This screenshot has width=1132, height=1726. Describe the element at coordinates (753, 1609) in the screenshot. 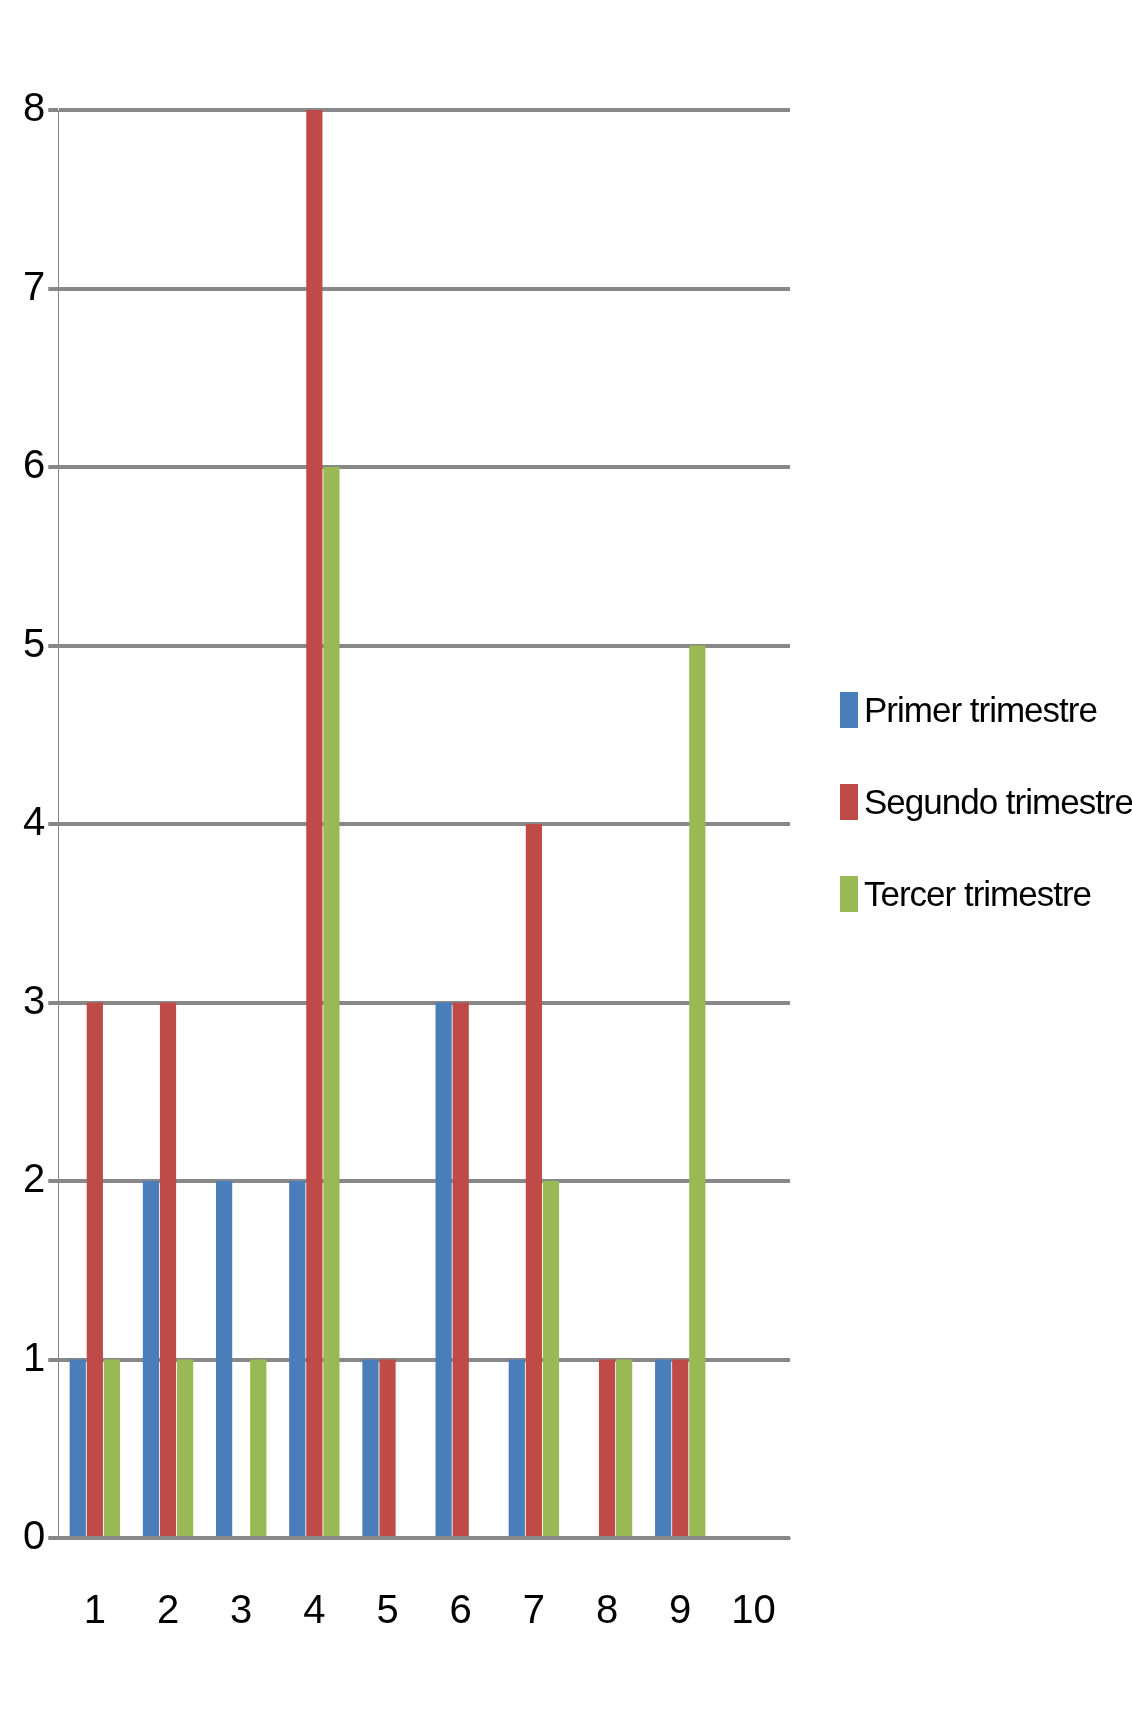

I see `x-tick-label: 10` at that location.